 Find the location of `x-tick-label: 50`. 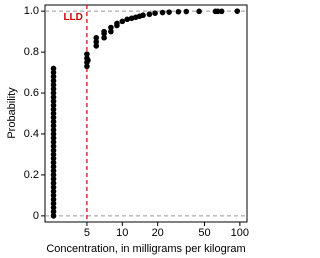

x-tick-label: 50 is located at coordinates (204, 233).